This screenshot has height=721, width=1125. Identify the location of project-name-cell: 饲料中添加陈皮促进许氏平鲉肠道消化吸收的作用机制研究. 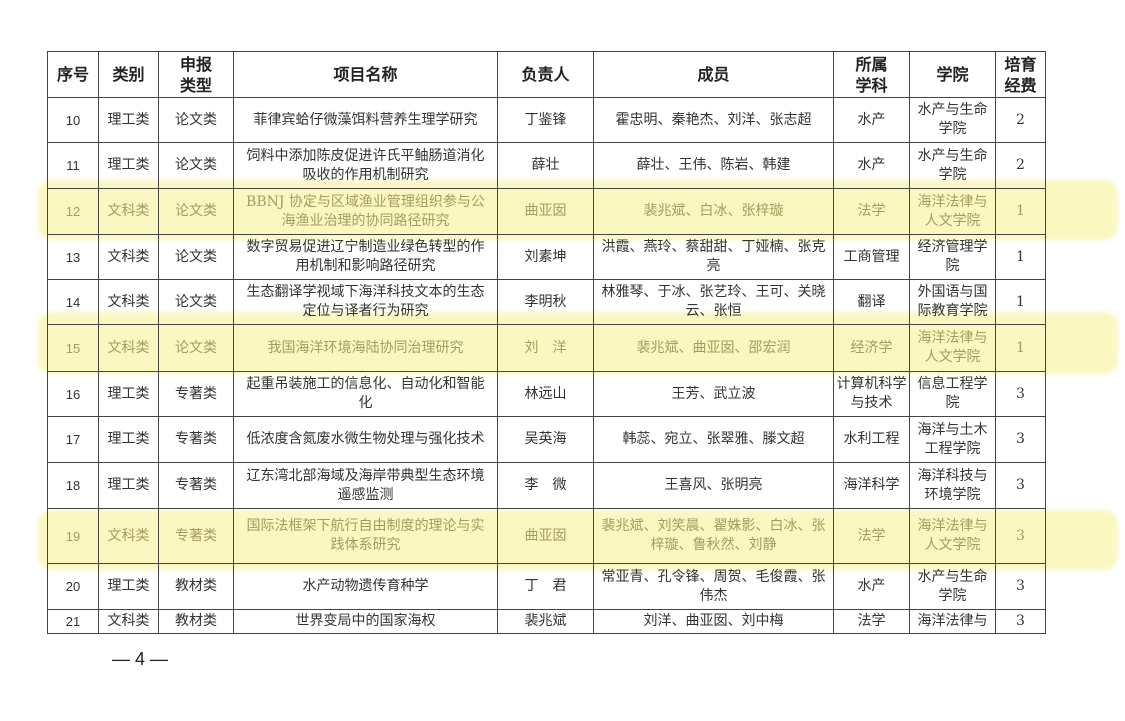
(365, 165).